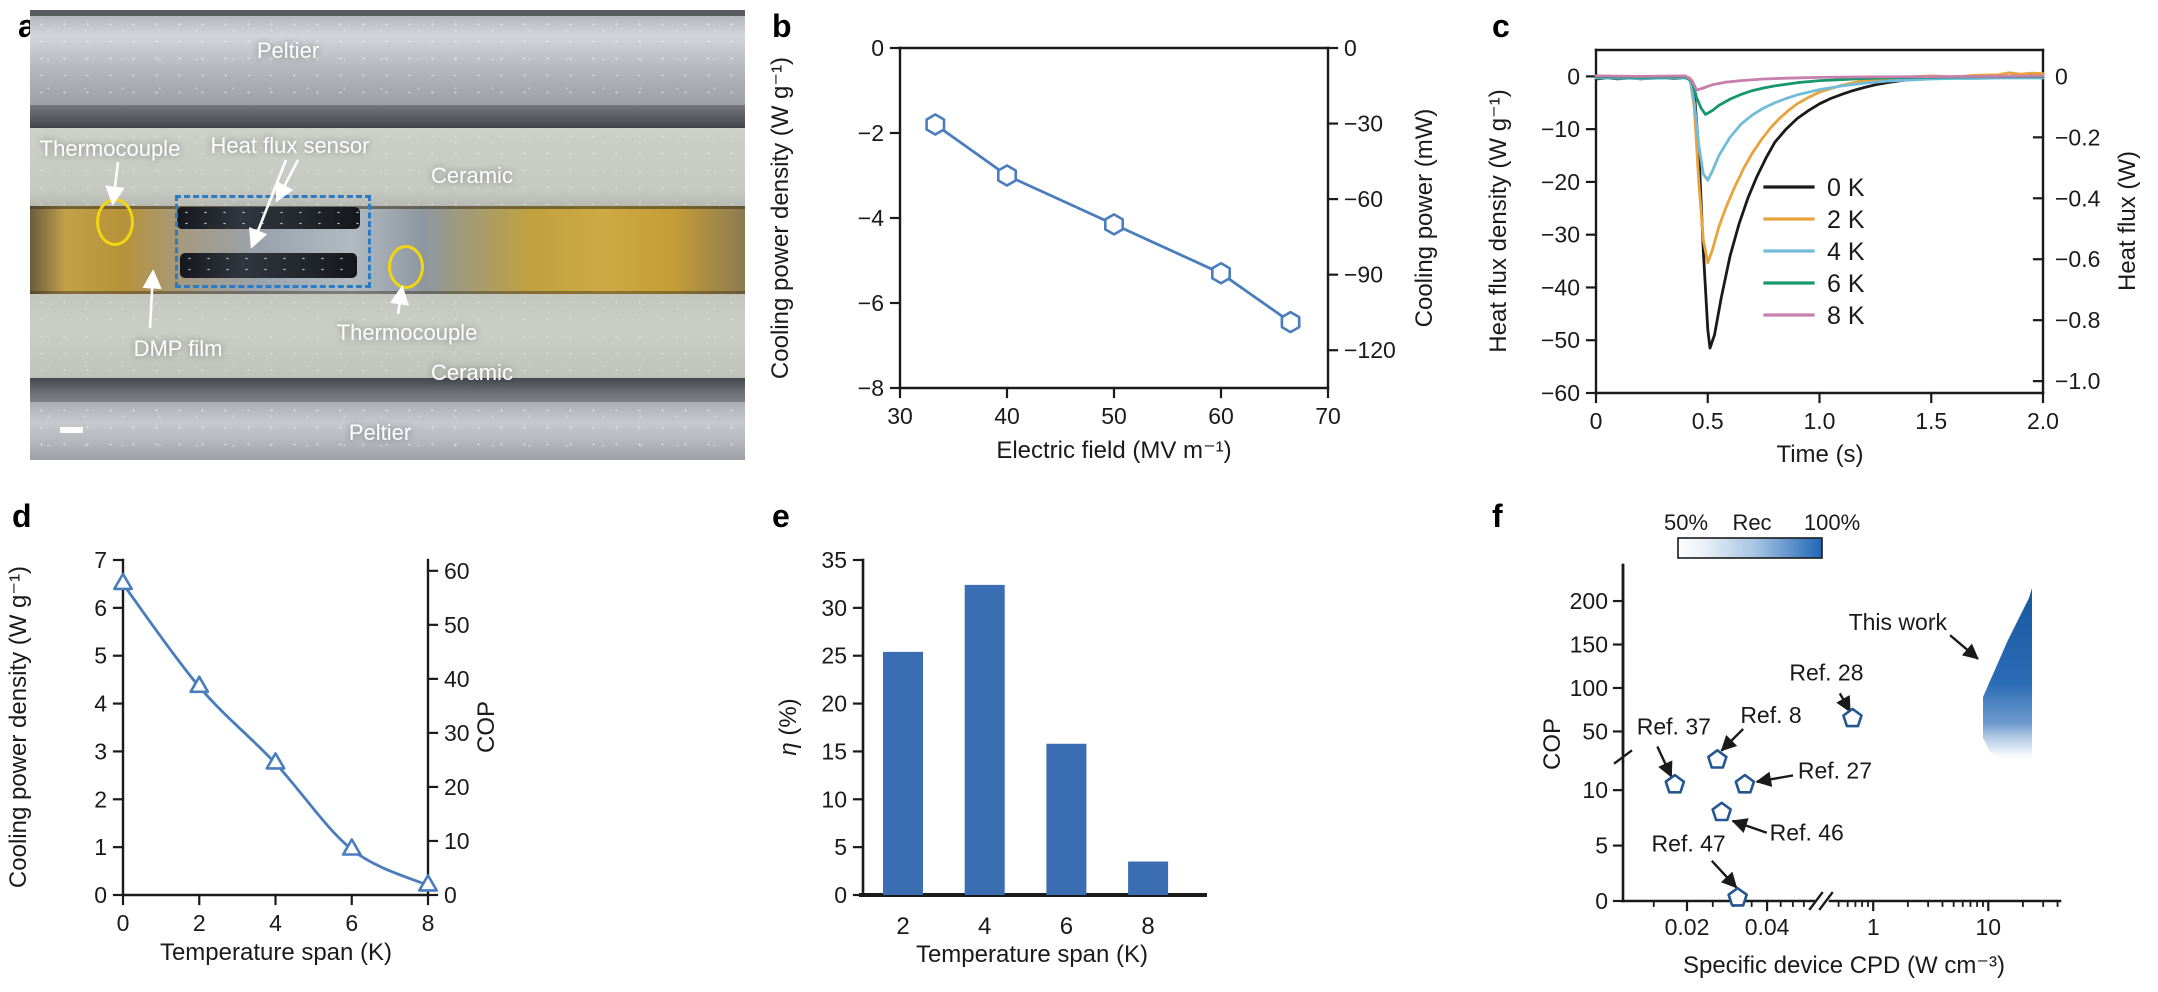 This screenshot has height=992, width=2158. Describe the element at coordinates (1820, 421) in the screenshot. I see `svg-text: 1.0` at that location.